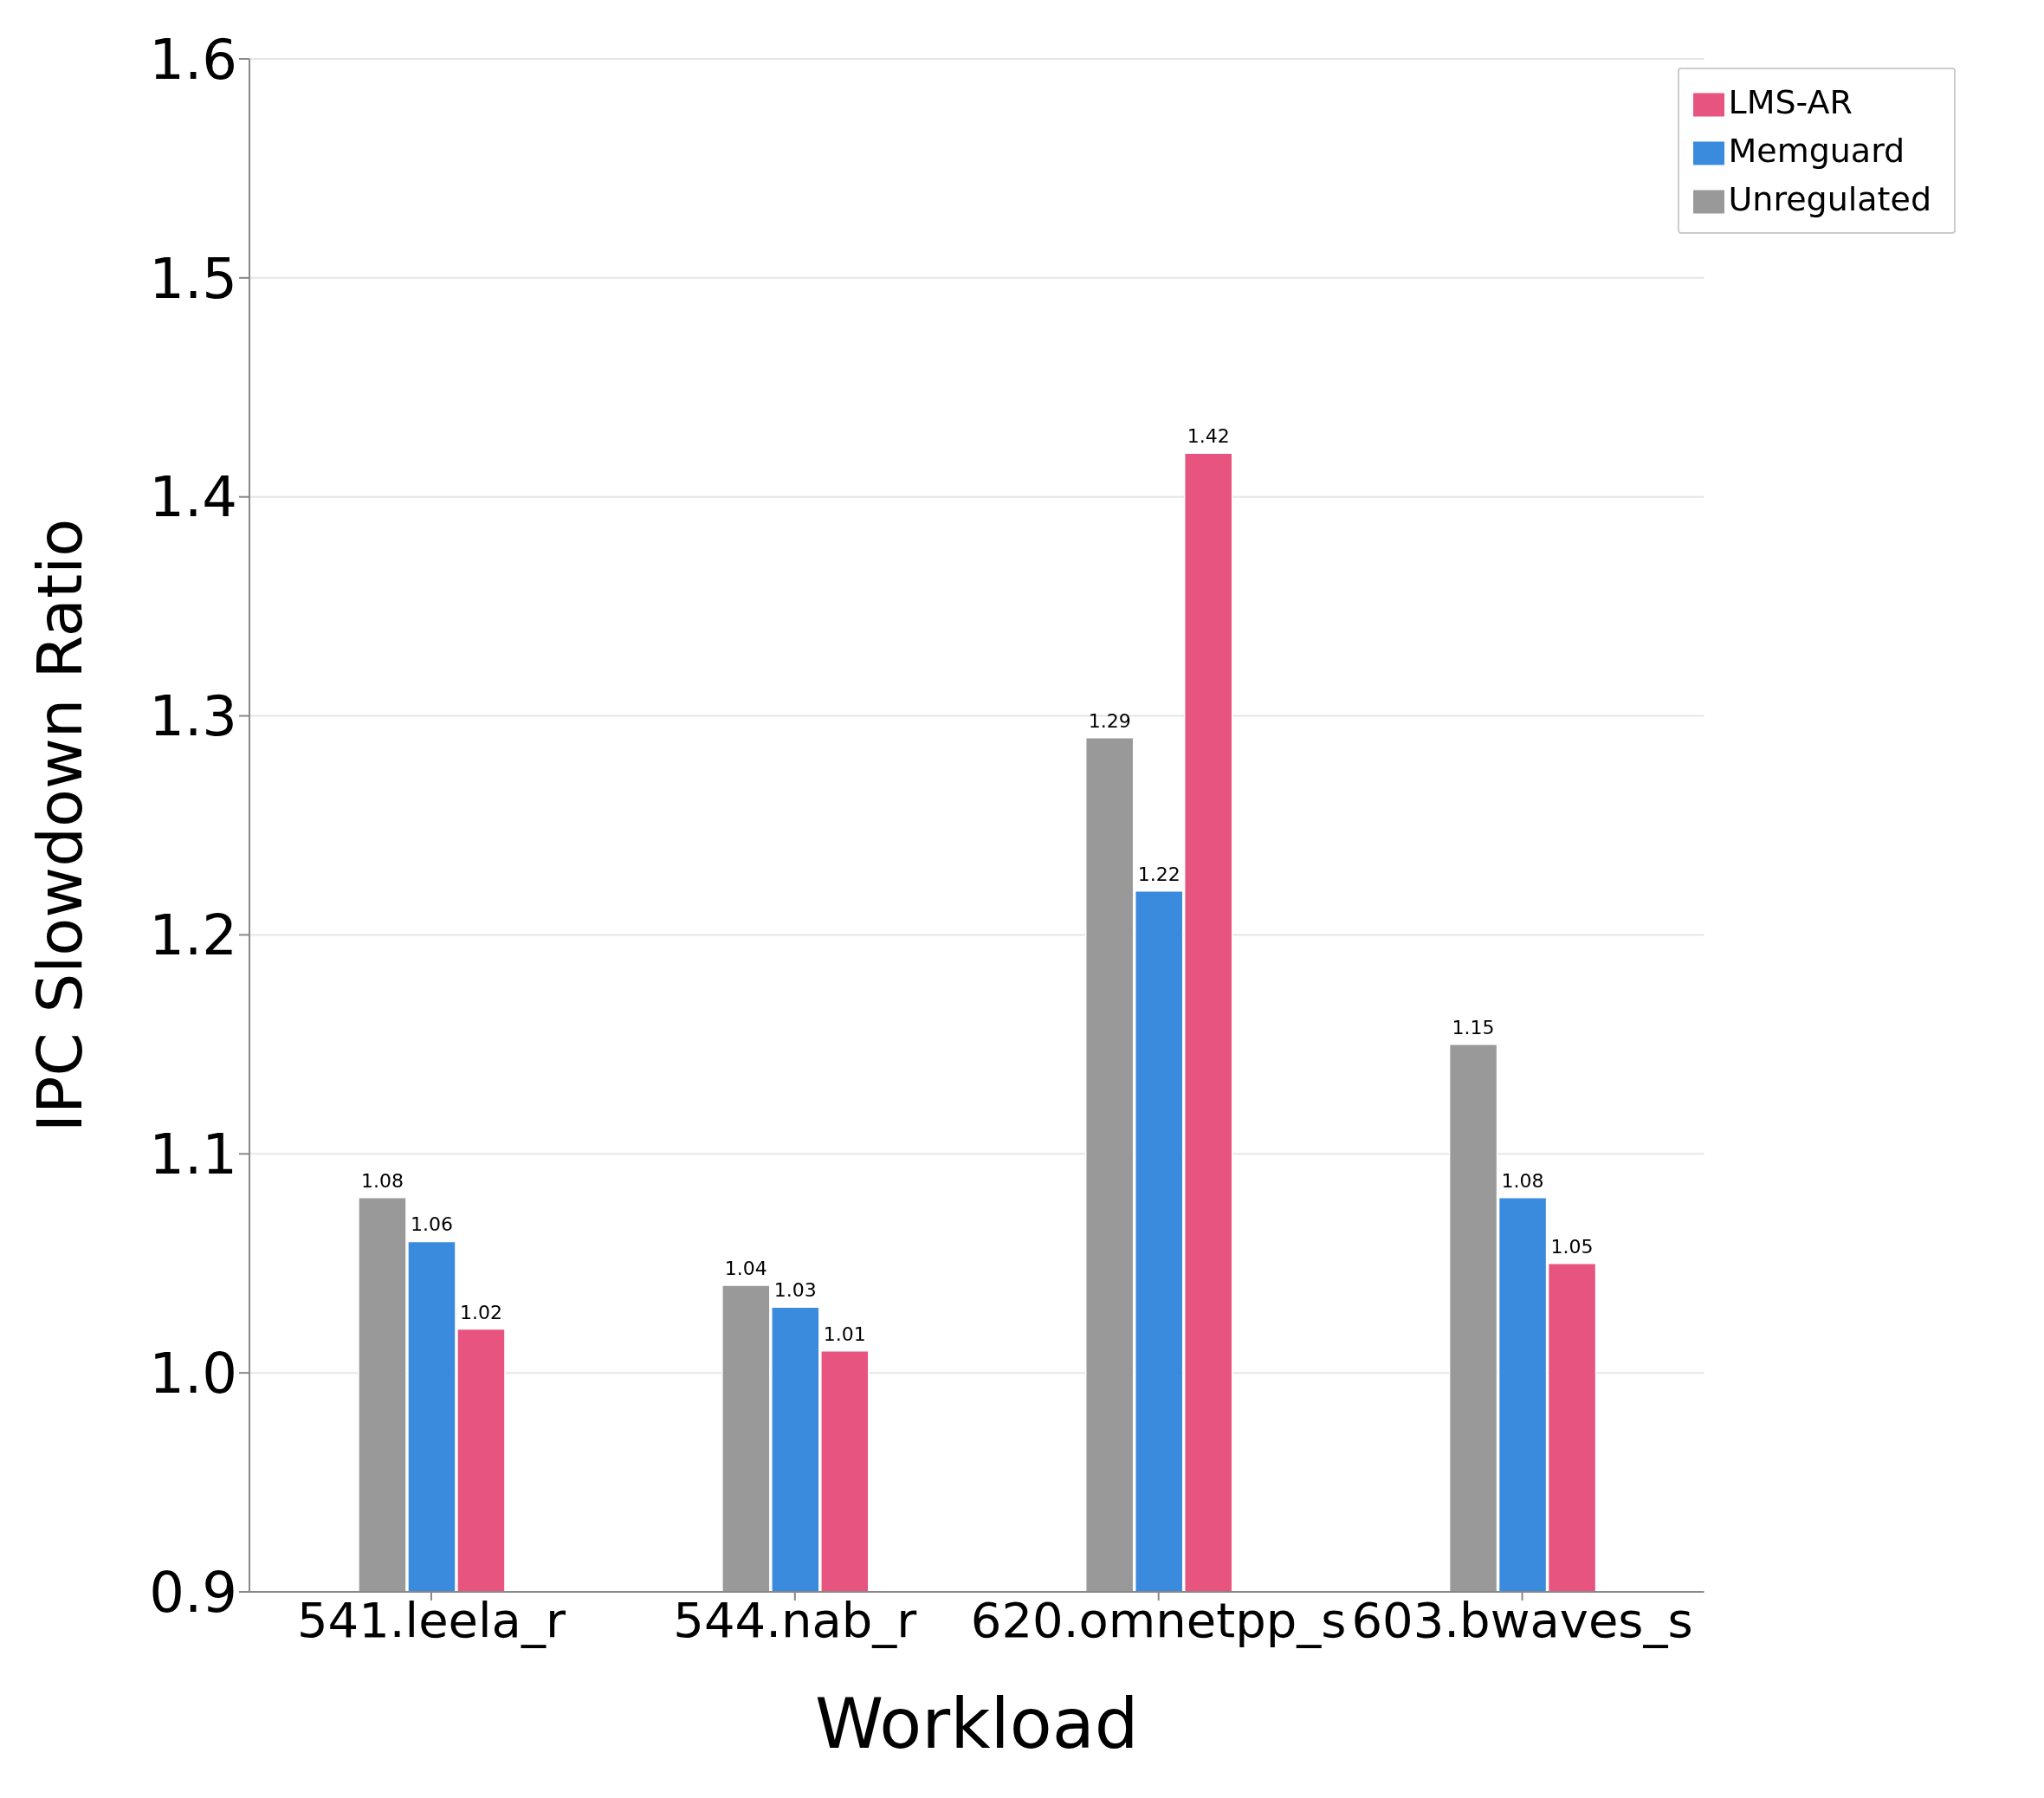 This screenshot has width=2044, height=1798. Describe the element at coordinates (795, 1619) in the screenshot. I see `x-tick-label: 544.nab_r` at that location.